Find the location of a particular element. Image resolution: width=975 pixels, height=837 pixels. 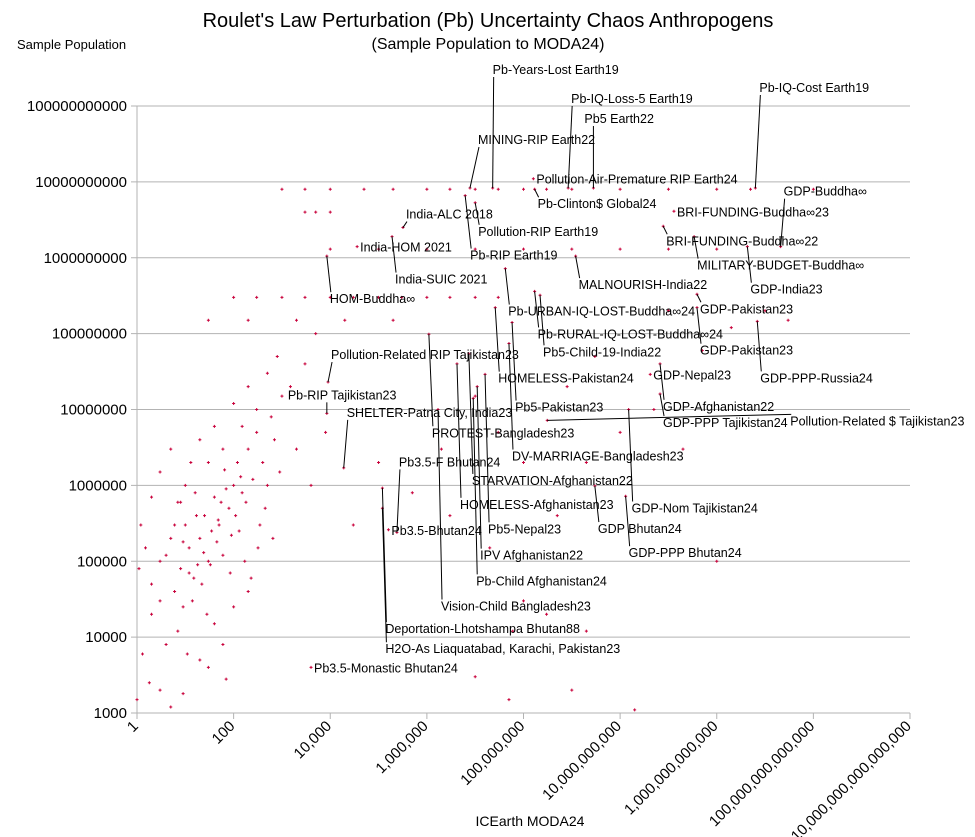

point-label: GDP-PPP Bhutan24 is located at coordinates (685, 553).